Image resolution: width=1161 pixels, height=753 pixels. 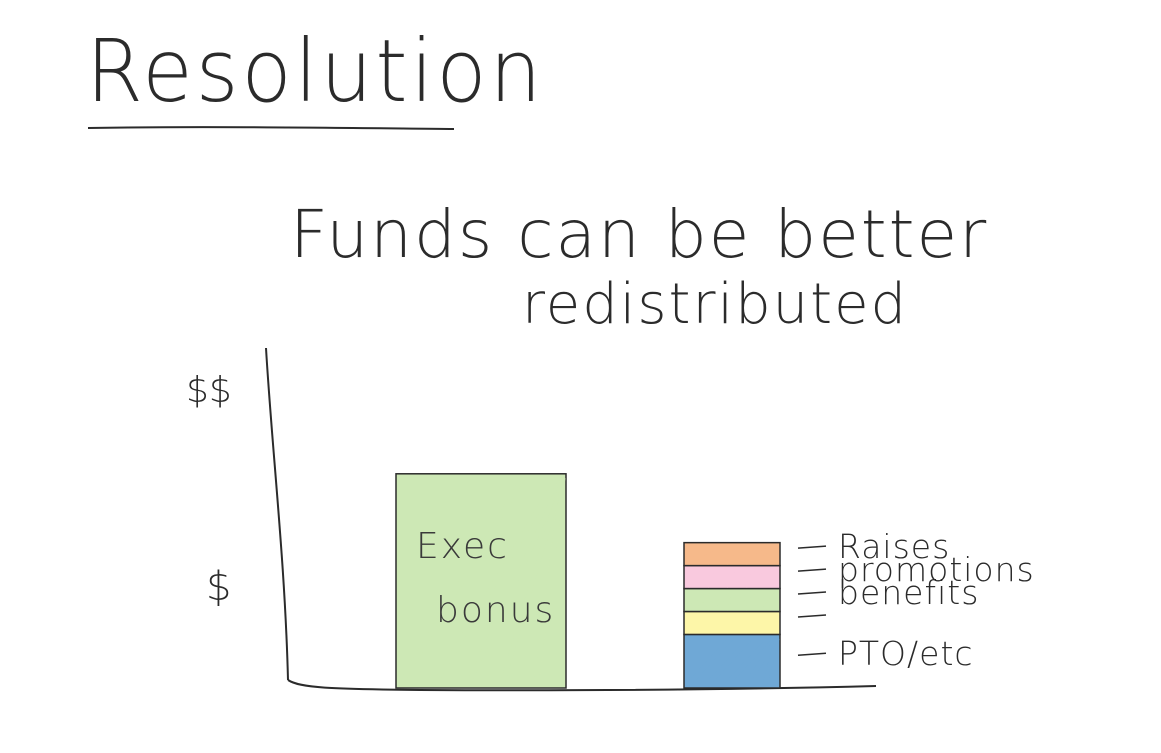 I want to click on y-tick-label: $$, so click(x=209, y=390).